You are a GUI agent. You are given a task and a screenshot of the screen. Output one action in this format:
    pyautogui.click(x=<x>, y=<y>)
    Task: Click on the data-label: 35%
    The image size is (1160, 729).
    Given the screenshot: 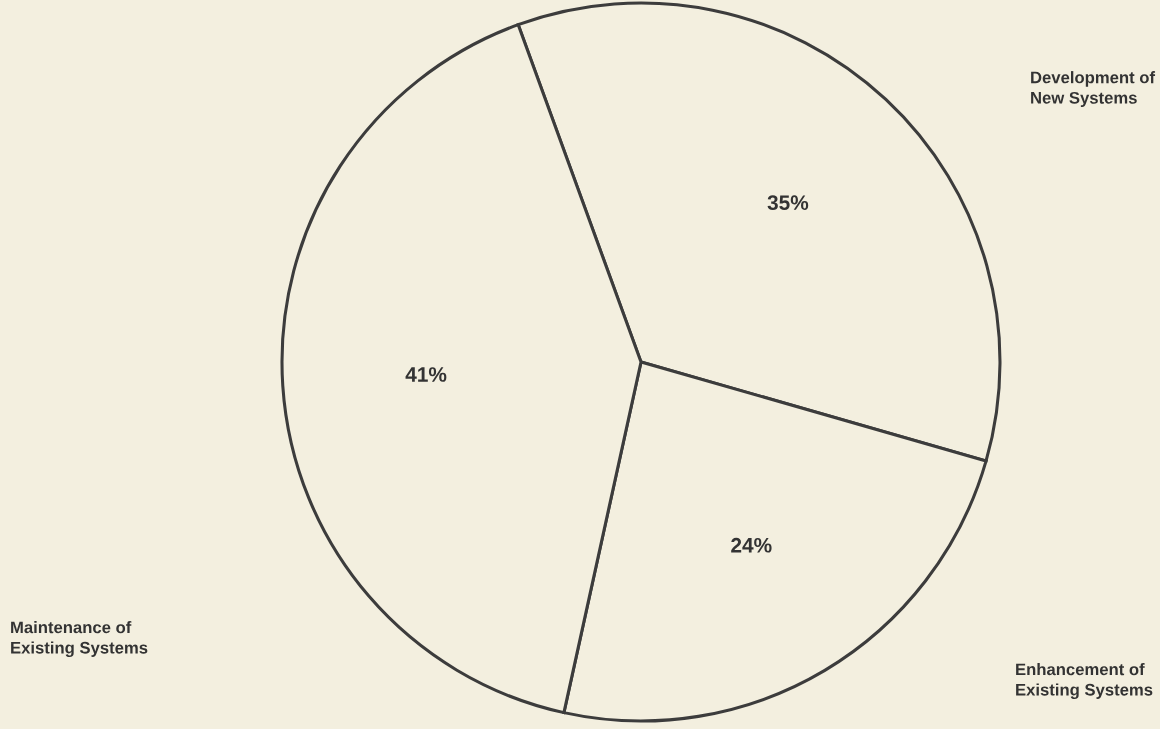 What is the action you would take?
    pyautogui.click(x=788, y=203)
    